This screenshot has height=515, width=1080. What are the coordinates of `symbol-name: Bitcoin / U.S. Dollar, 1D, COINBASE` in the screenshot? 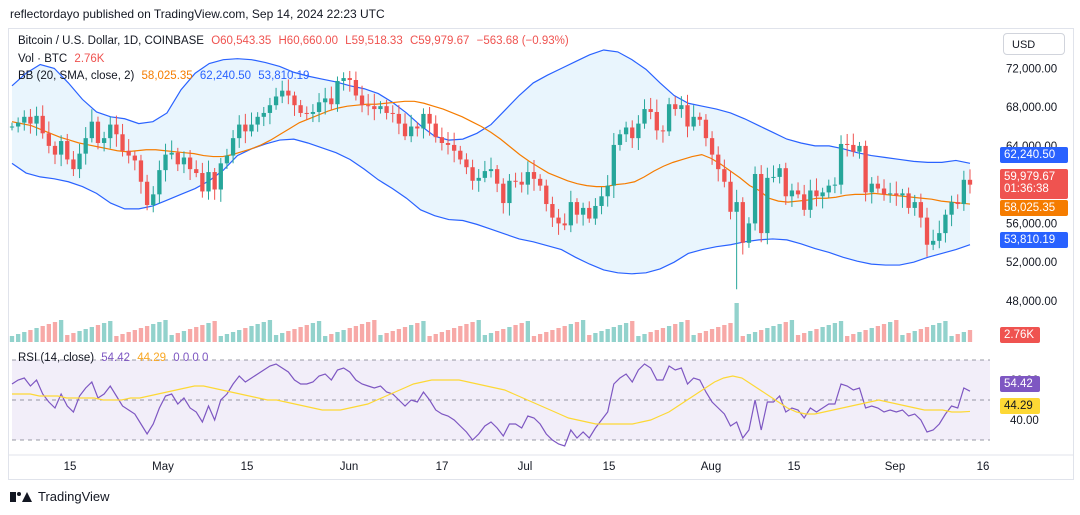 It's located at (111, 41).